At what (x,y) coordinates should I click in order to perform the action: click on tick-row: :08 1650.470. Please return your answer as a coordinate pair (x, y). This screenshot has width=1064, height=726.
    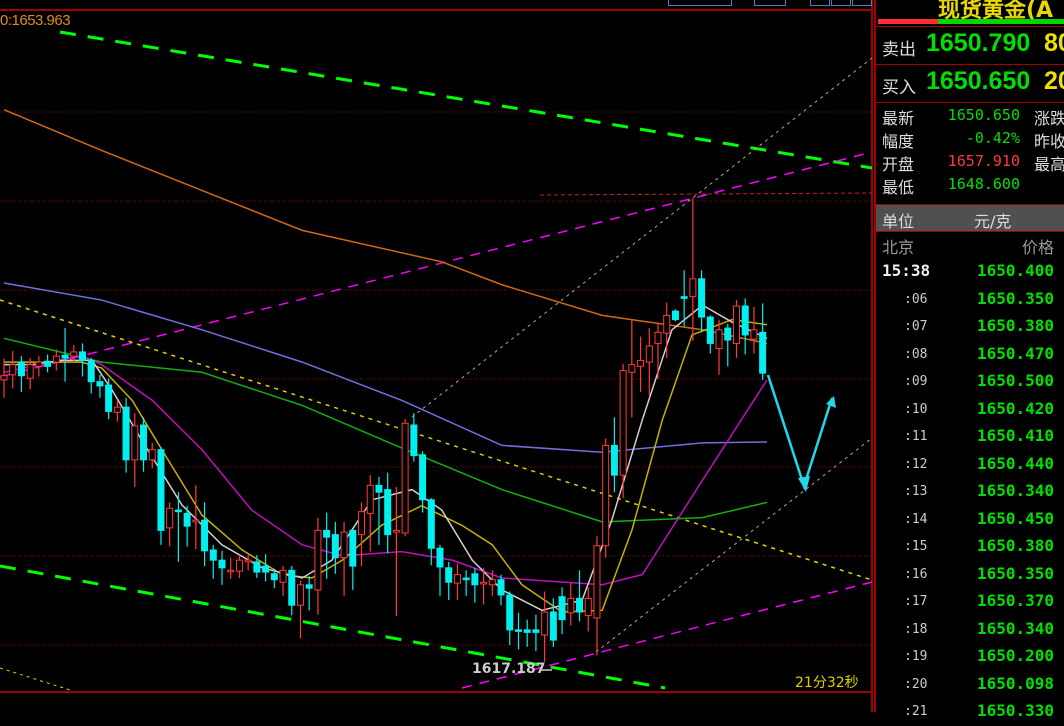
    Looking at the image, I should click on (970, 355).